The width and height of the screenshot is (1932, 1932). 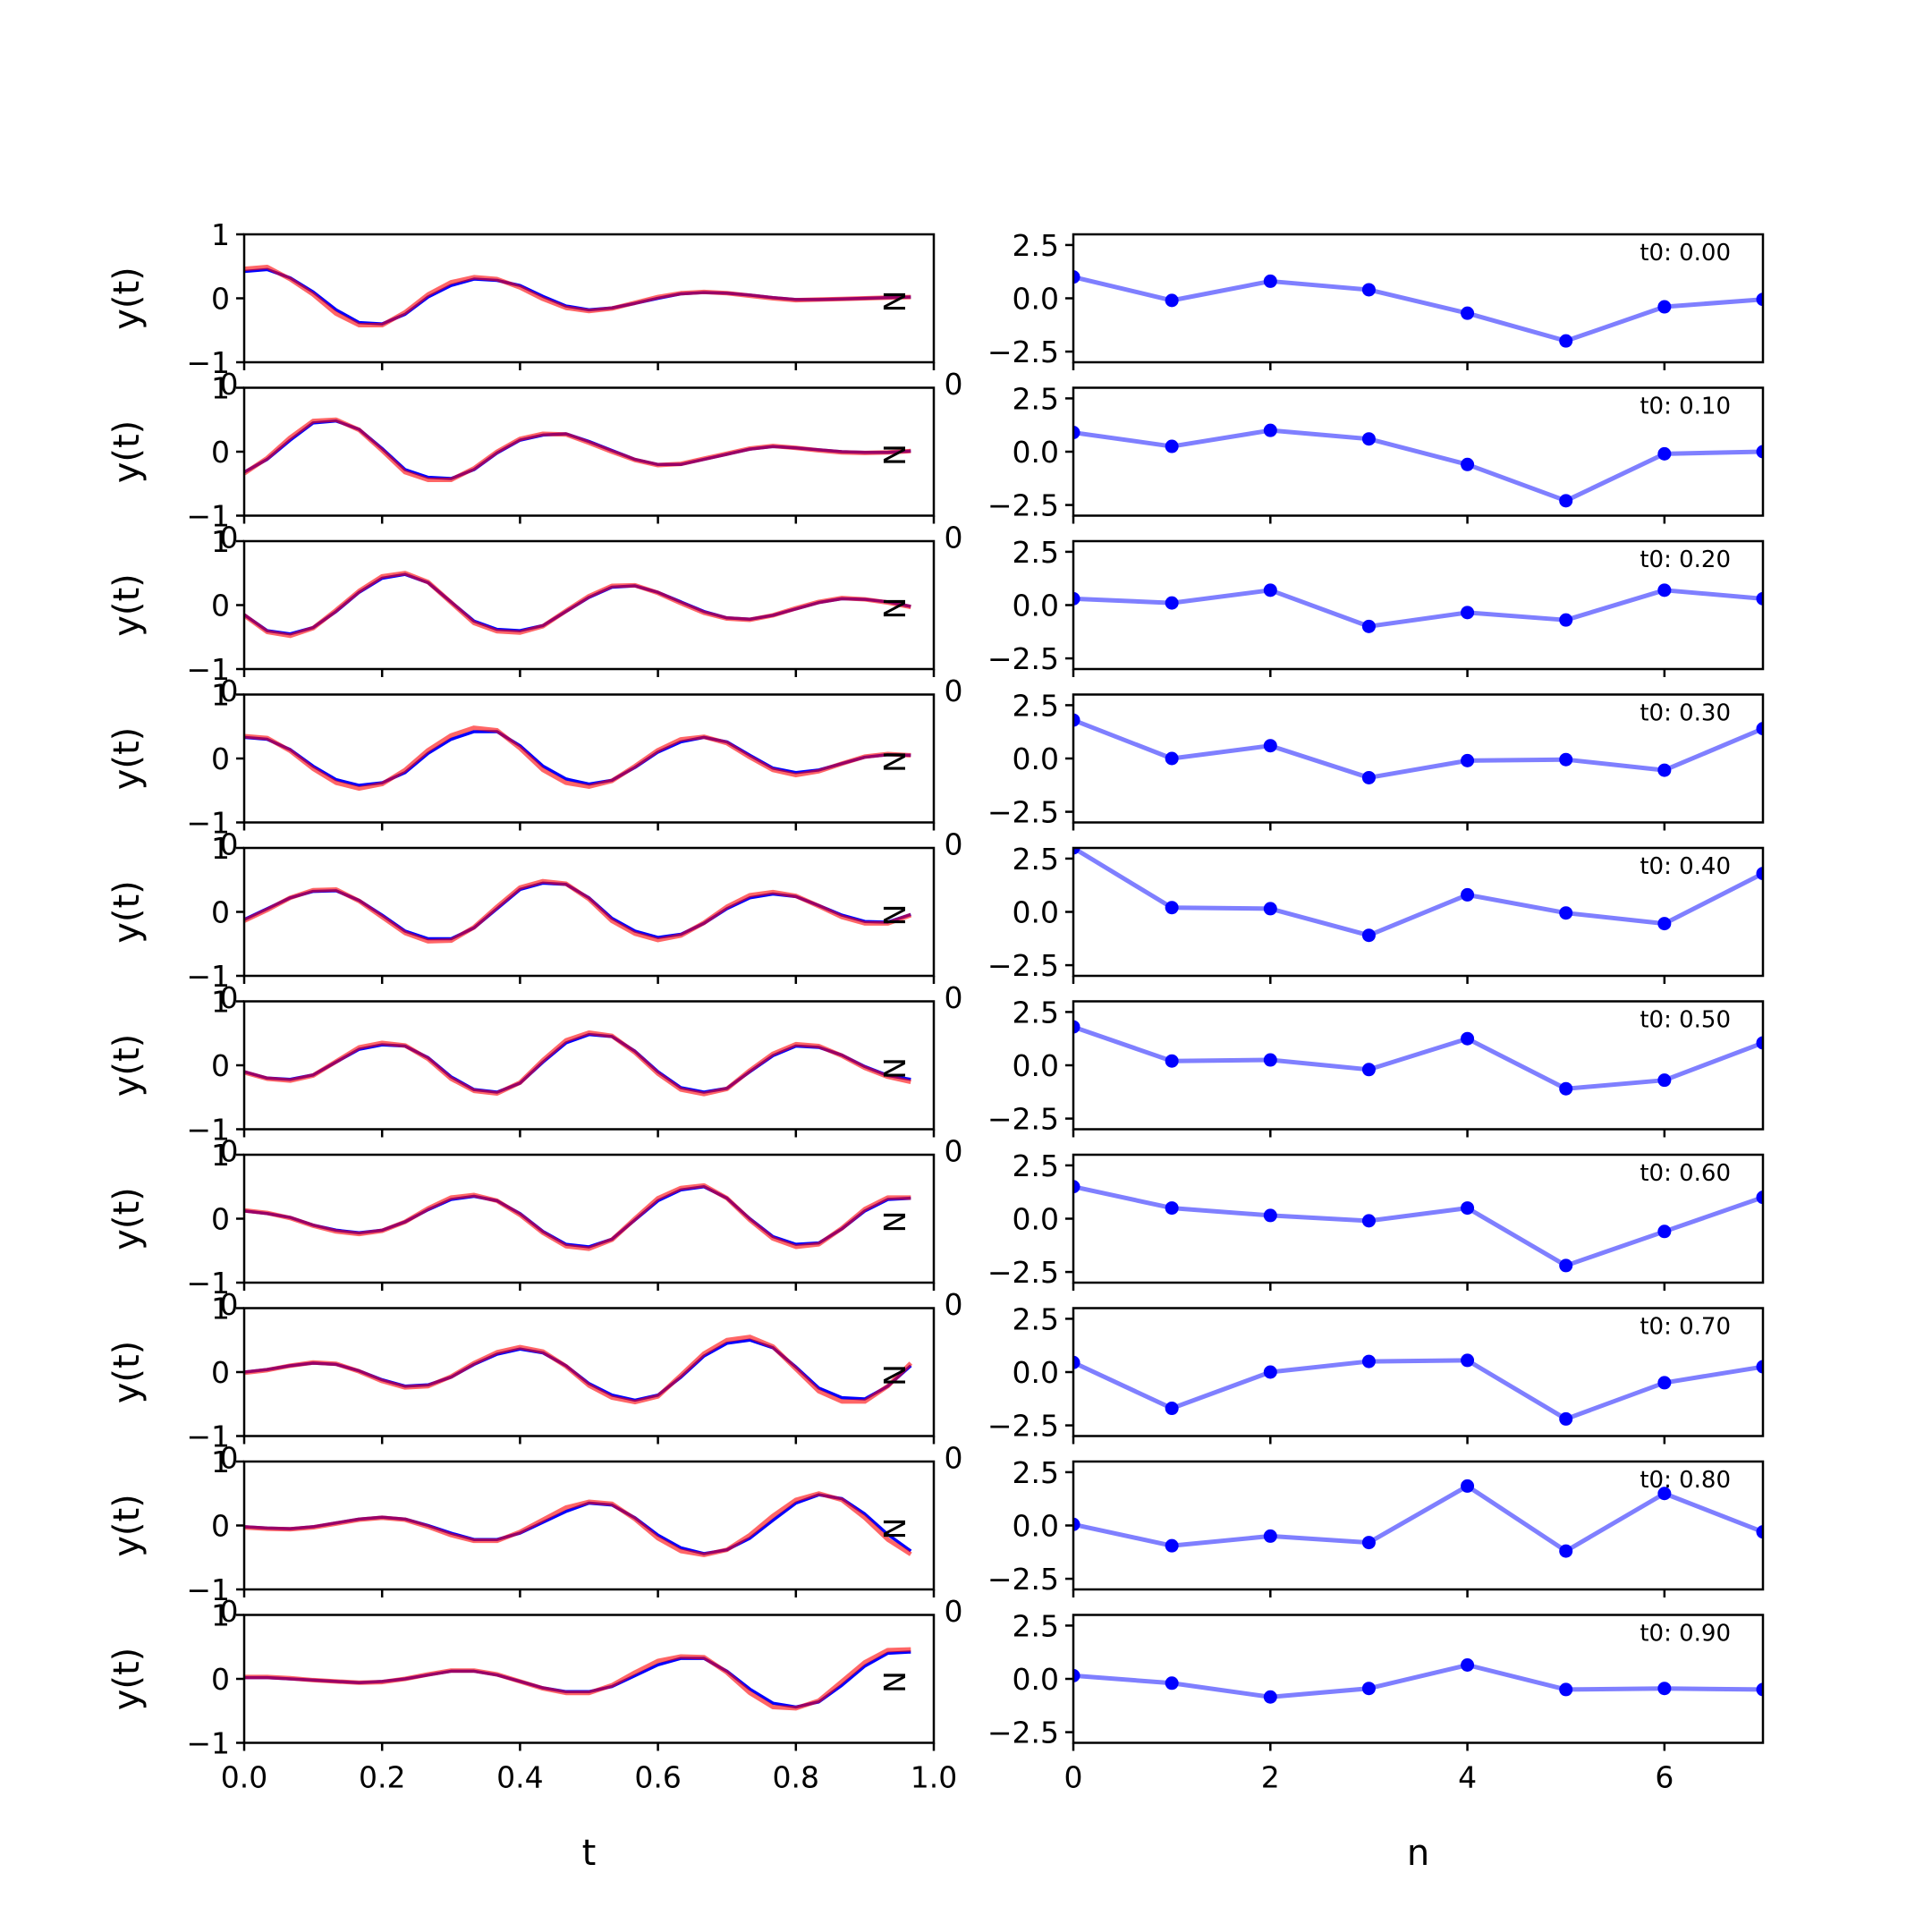 I want to click on panel-annotation: t0: 0.00, so click(x=1685, y=253).